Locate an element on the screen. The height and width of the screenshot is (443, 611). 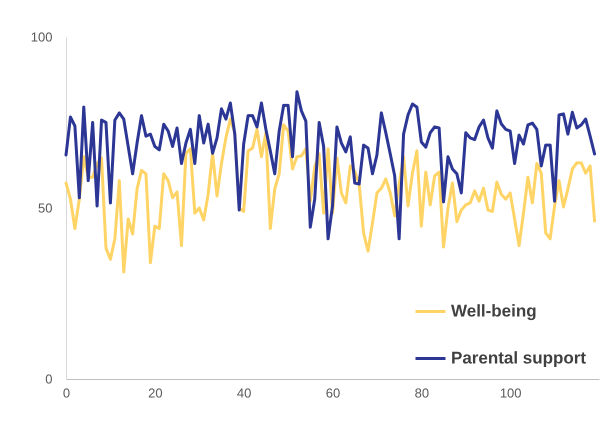
x-tick-label: 60 is located at coordinates (333, 393).